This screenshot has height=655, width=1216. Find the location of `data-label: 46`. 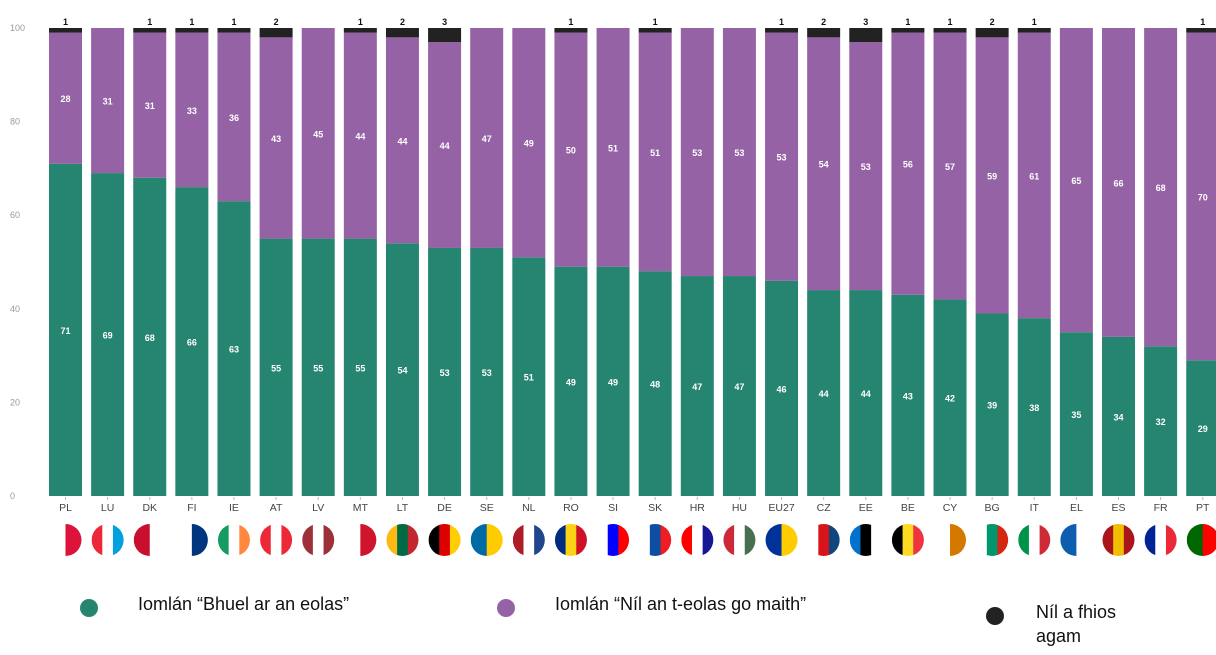

data-label: 46 is located at coordinates (782, 389).